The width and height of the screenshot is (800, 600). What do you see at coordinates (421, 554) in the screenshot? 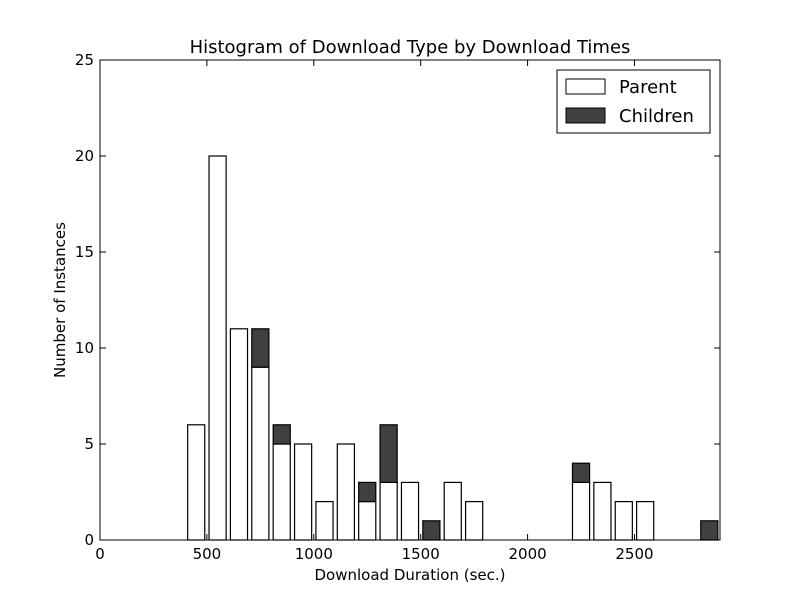
I see `x-tick-label: 1500` at bounding box center [421, 554].